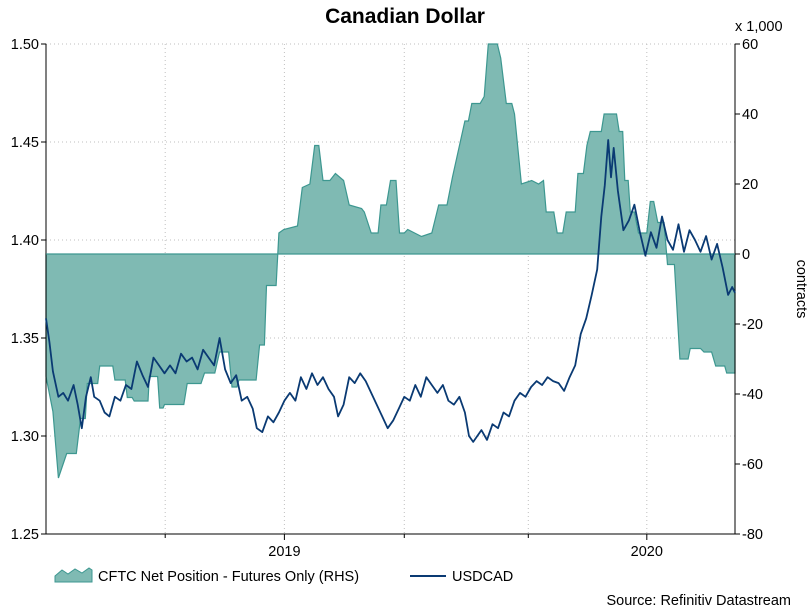 The height and width of the screenshot is (608, 811). Describe the element at coordinates (25, 339) in the screenshot. I see `left-tick-label-3: 1.35` at that location.